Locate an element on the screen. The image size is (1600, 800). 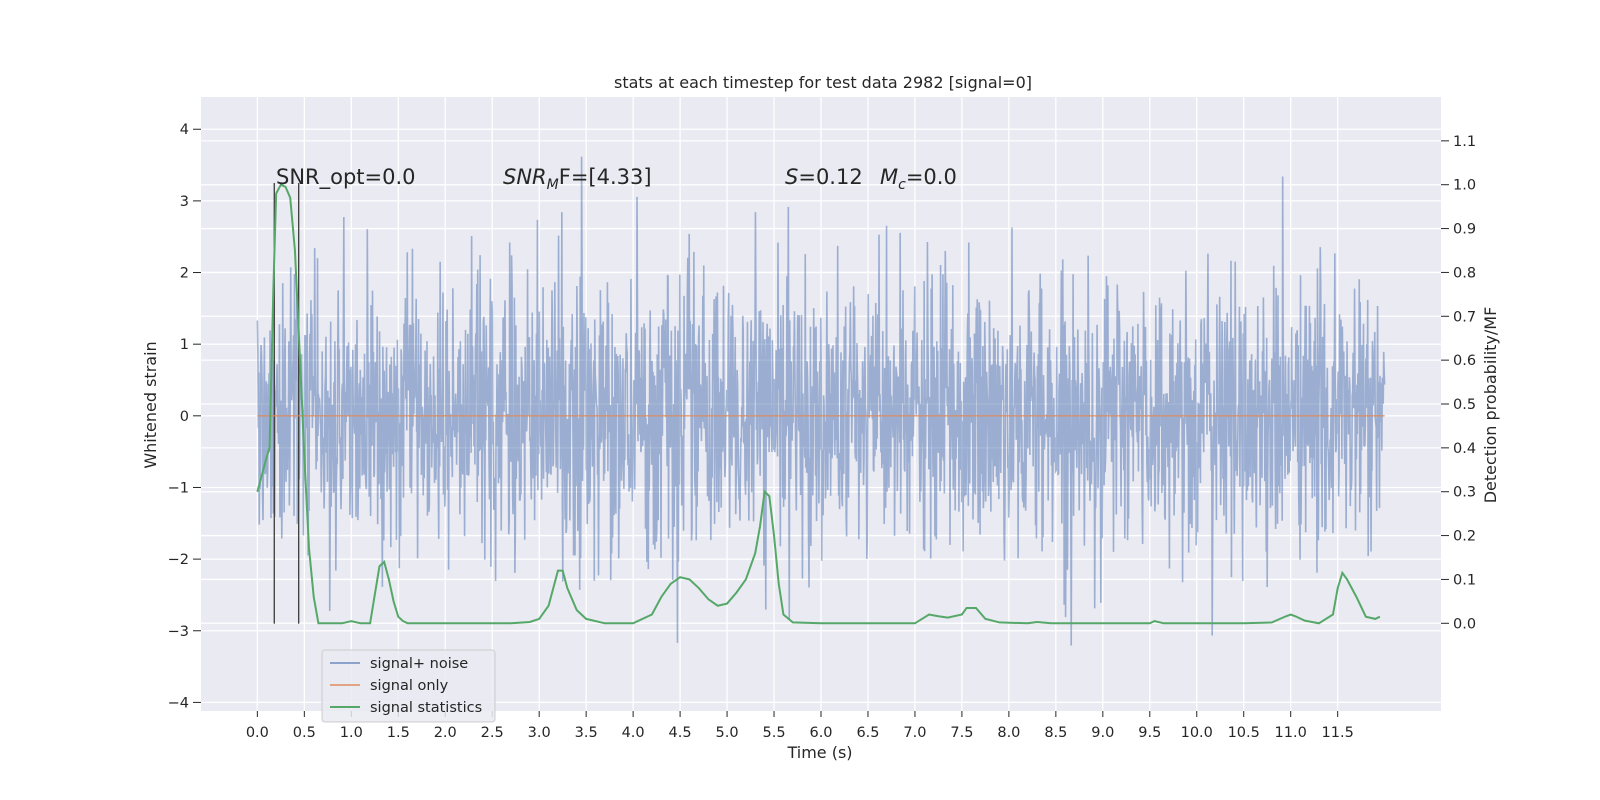
annotation-mc: Mc=0.0 is located at coordinates (918, 179).